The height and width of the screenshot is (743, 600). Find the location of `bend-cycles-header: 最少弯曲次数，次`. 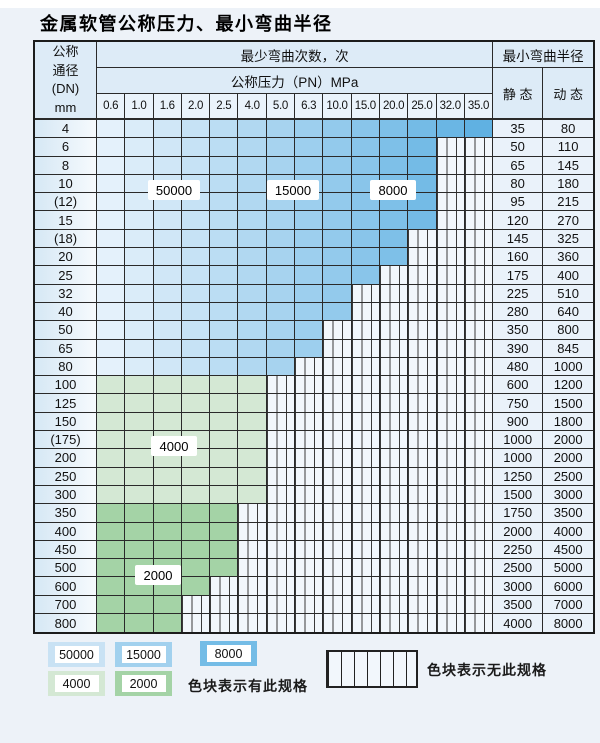

bend-cycles-header: 最少弯曲次数，次 is located at coordinates (295, 55).